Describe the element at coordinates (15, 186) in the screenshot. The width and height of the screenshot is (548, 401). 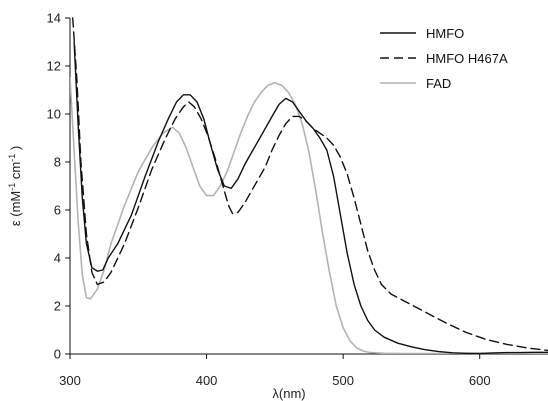
I see `y-axis-label: ε (mM-1 cm-1 )` at that location.